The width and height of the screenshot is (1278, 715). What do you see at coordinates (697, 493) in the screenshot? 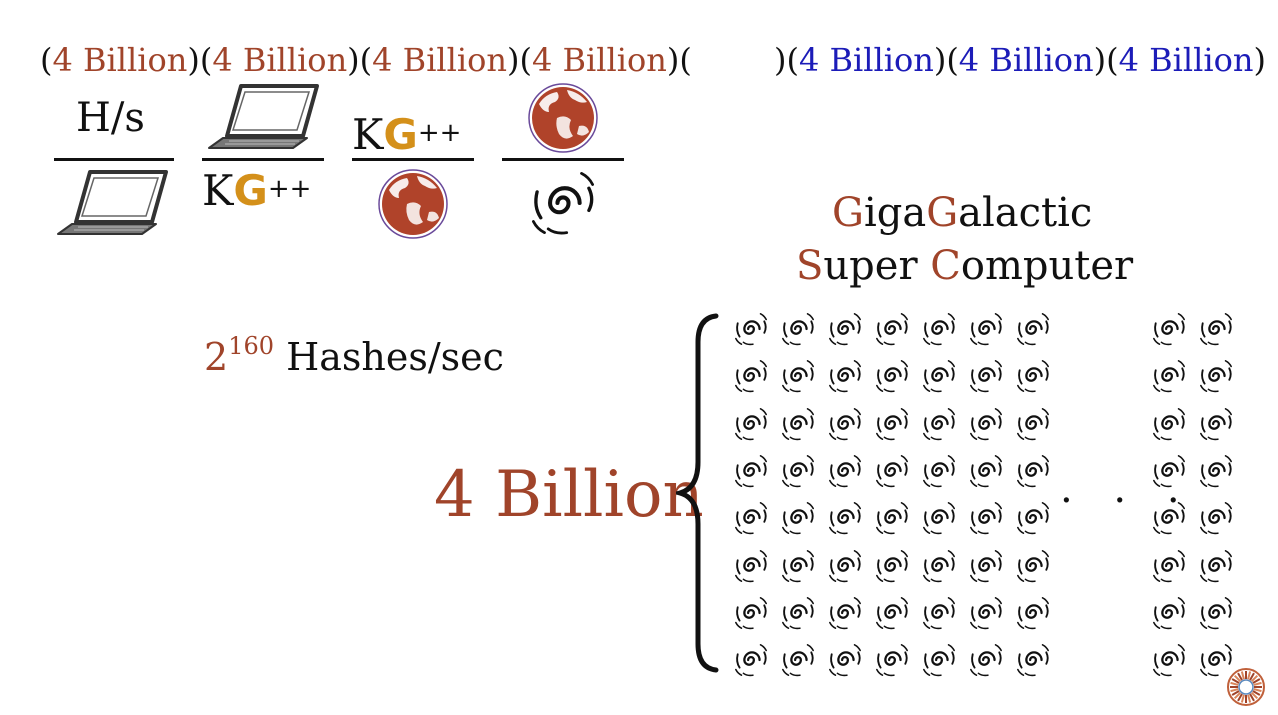
I see `curly-brace` at bounding box center [697, 493].